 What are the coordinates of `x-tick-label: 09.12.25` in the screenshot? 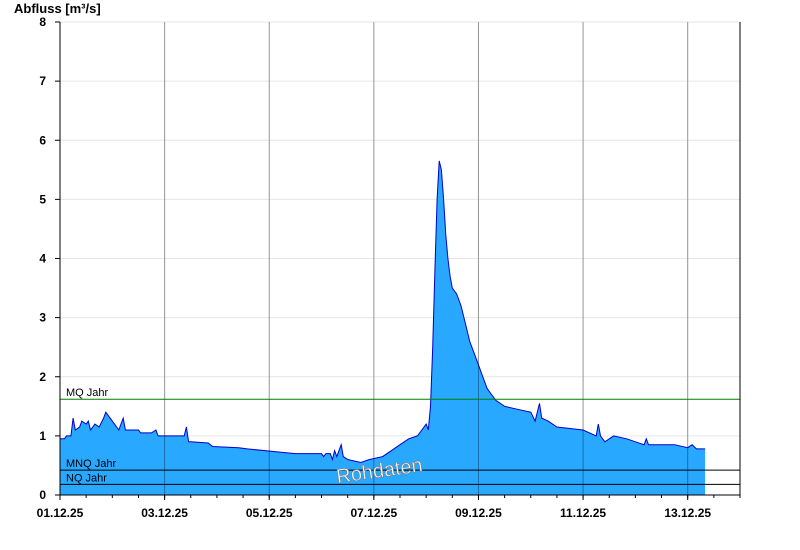 It's located at (478, 513).